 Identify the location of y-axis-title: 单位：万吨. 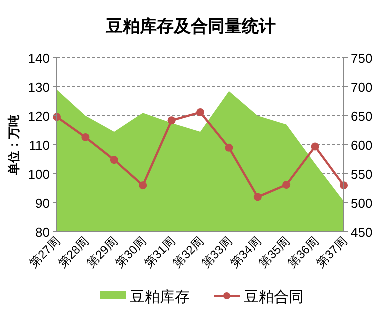
(14, 145).